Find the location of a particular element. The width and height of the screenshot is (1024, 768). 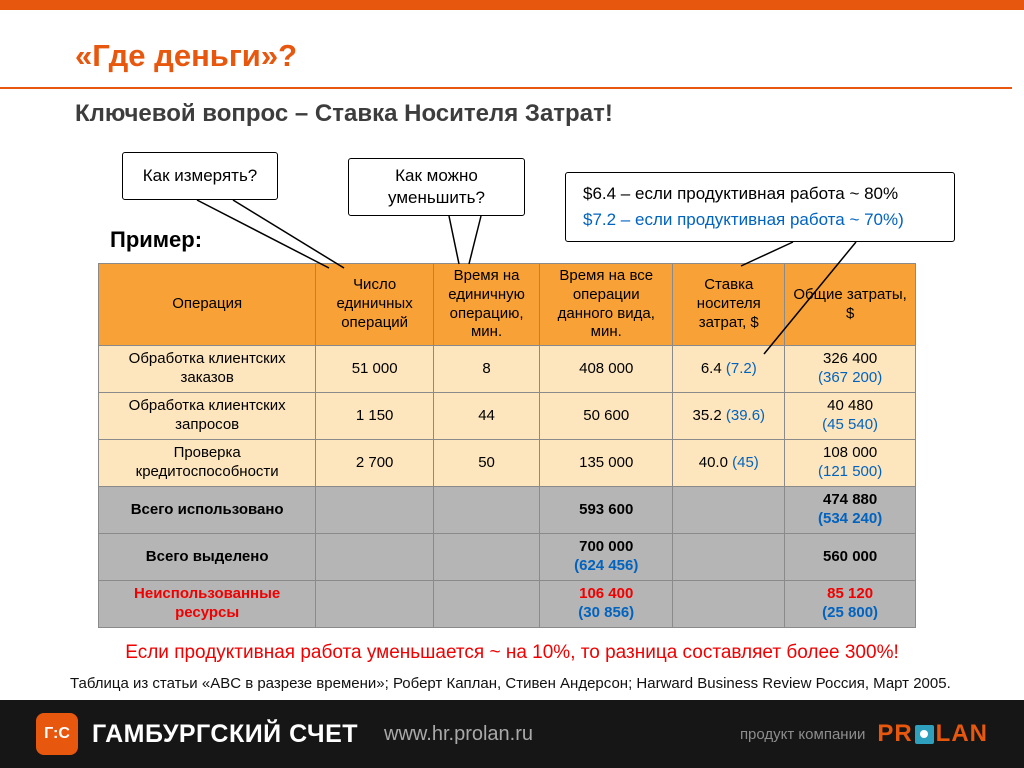

cell-value: 40 480 is located at coordinates (850, 406).